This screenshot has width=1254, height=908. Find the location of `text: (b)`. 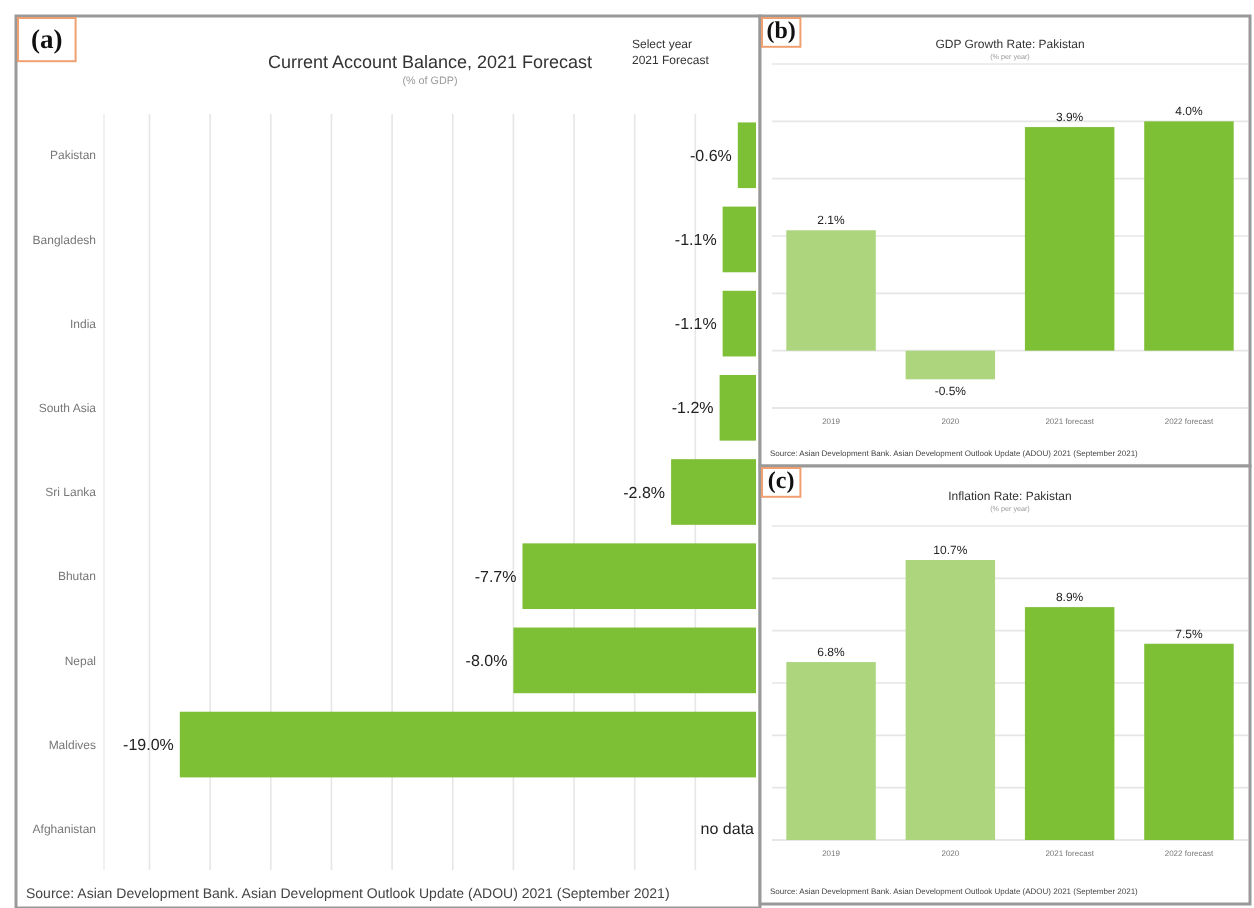

text: (b) is located at coordinates (781, 29).